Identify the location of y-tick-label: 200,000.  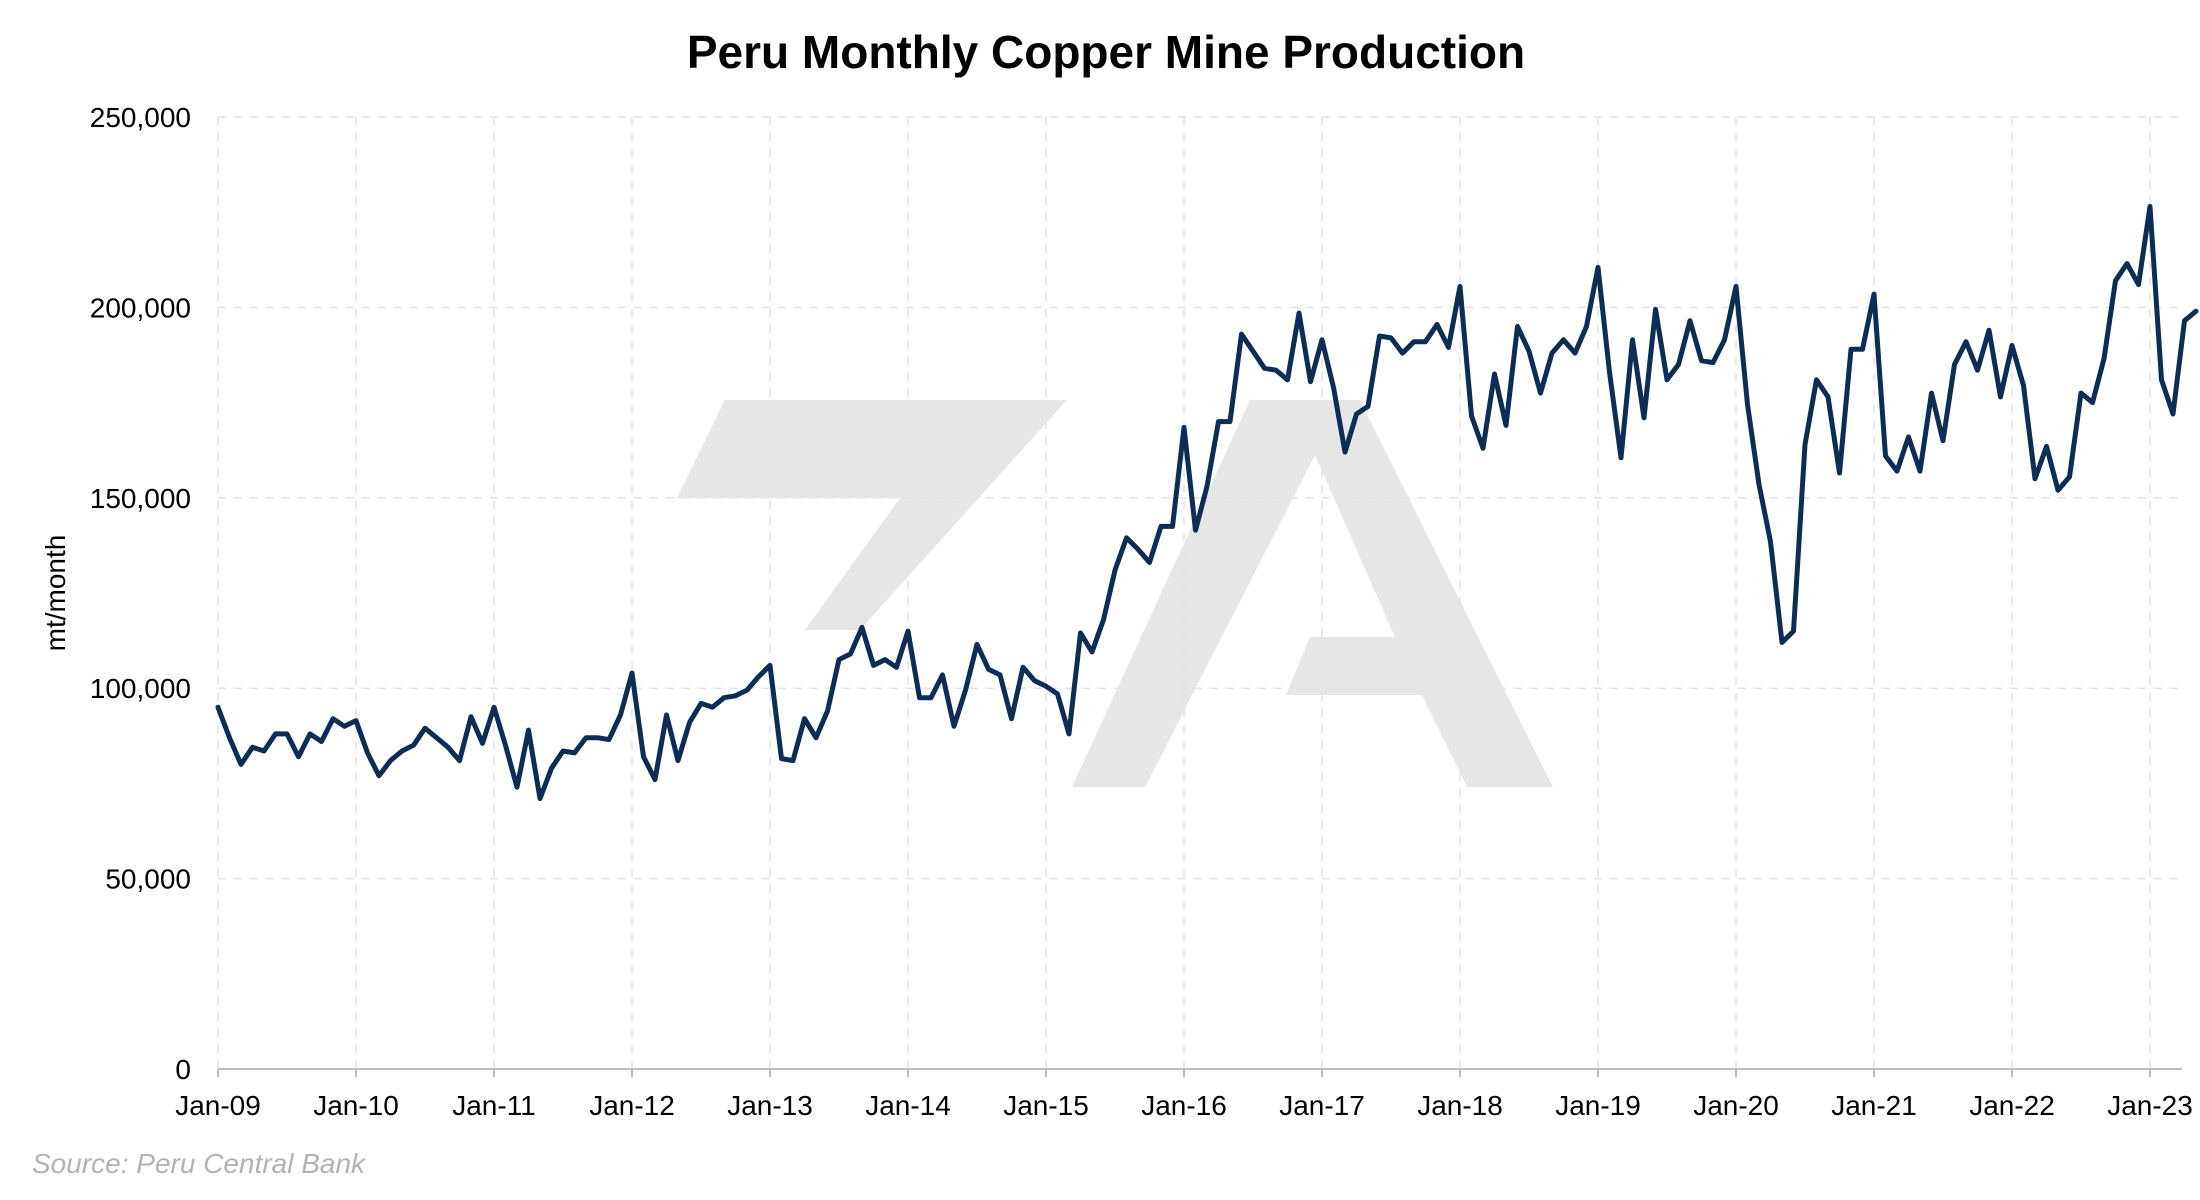
(140, 307).